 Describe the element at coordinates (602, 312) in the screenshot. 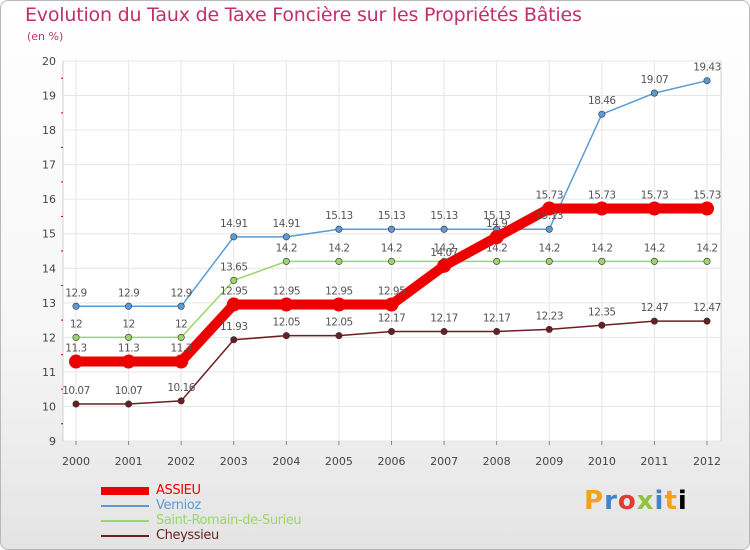

I see `data-label: 12.35` at that location.